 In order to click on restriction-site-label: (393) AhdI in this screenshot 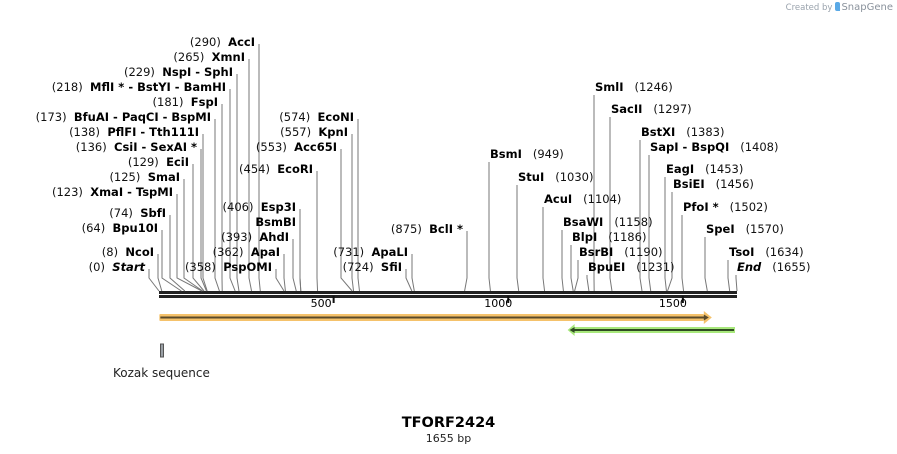, I will do `click(255, 237)`.